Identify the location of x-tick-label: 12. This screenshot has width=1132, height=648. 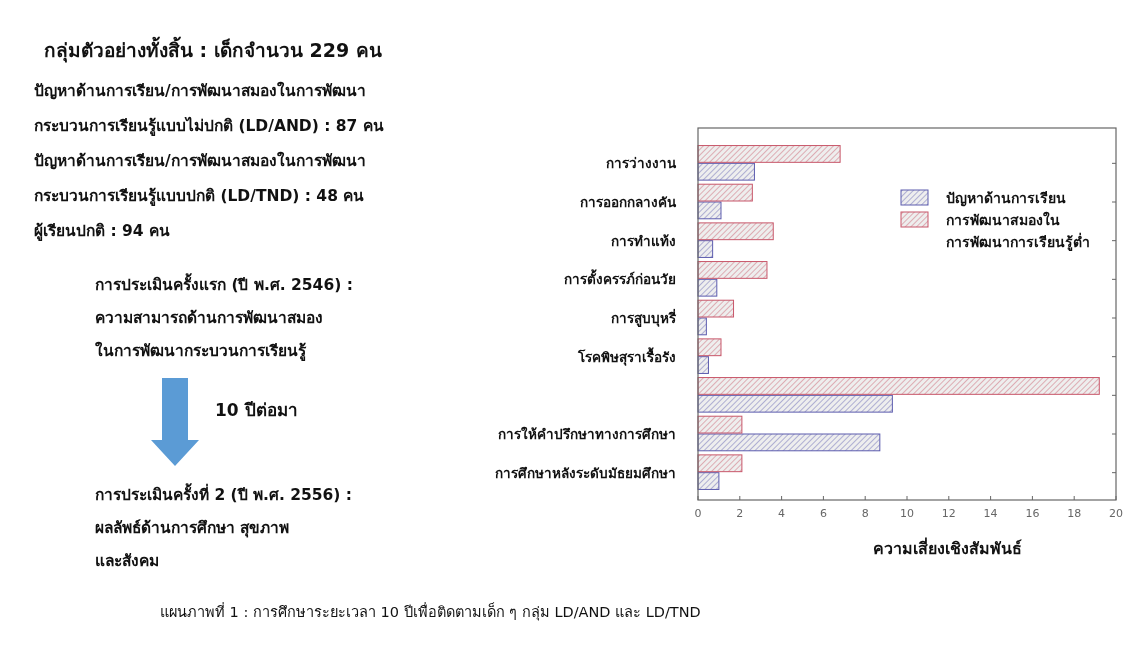
(948, 513).